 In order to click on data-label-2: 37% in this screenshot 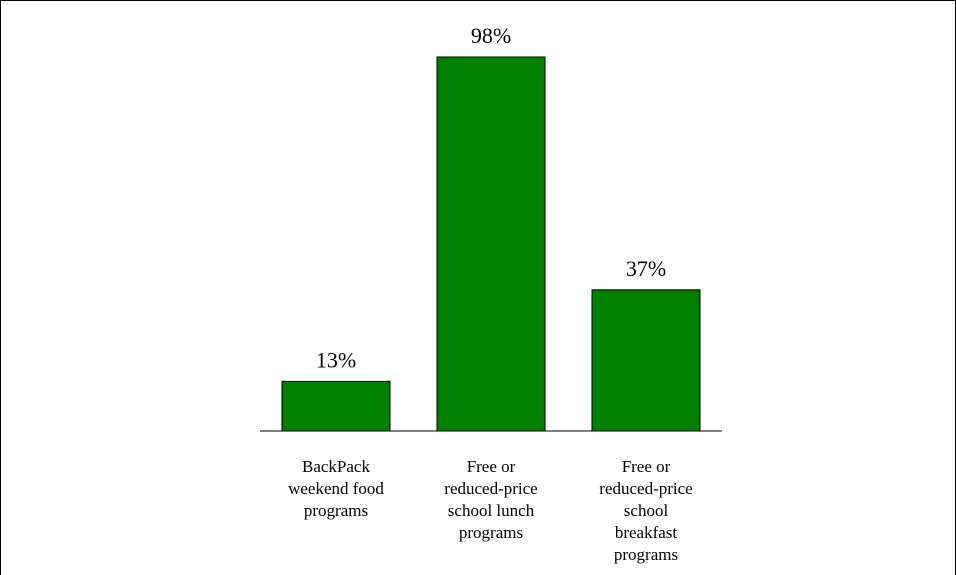, I will do `click(646, 268)`.